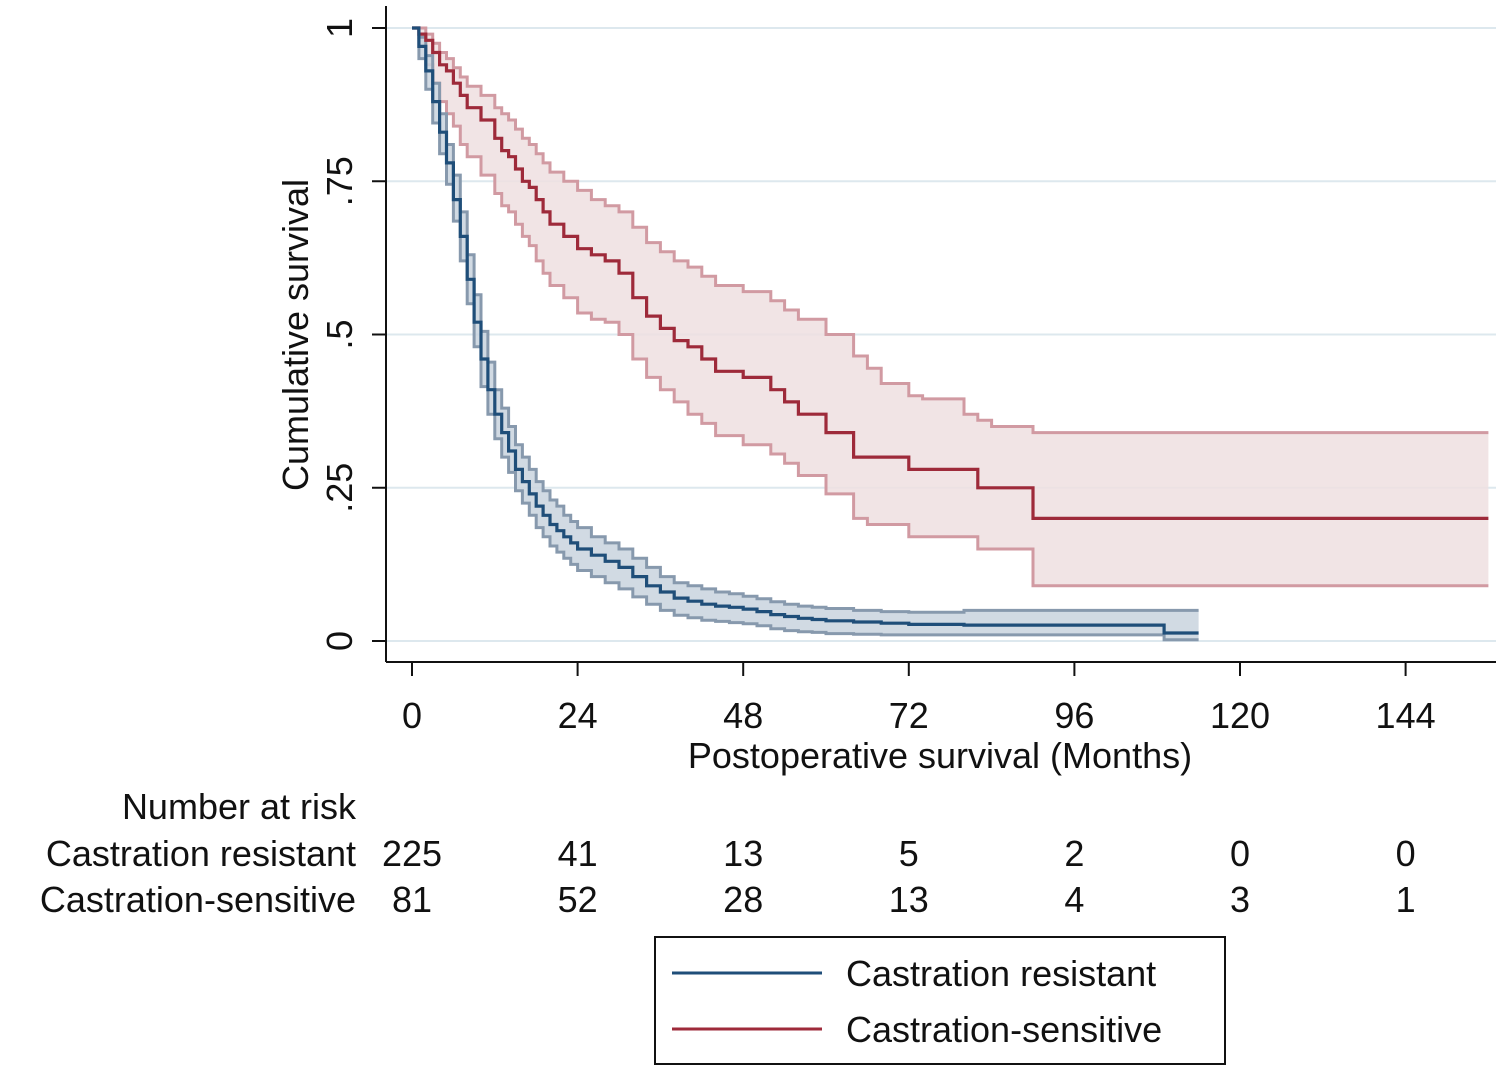  I want to click on legend-label-castration-resistant: Castration resistant, so click(1001, 973).